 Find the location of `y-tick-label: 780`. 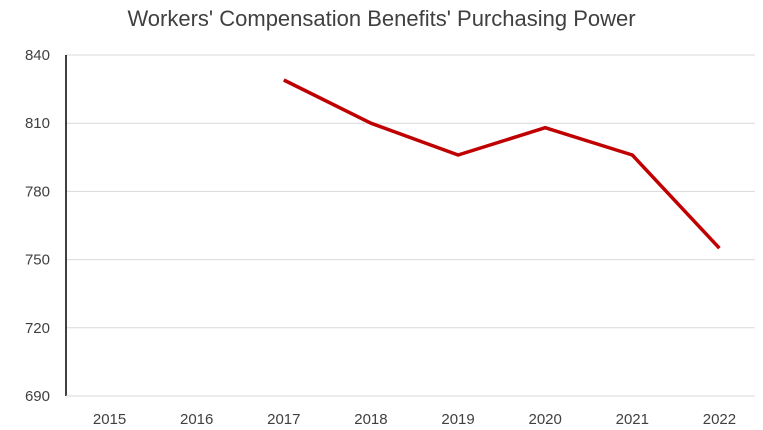

y-tick-label: 780 is located at coordinates (37, 191).